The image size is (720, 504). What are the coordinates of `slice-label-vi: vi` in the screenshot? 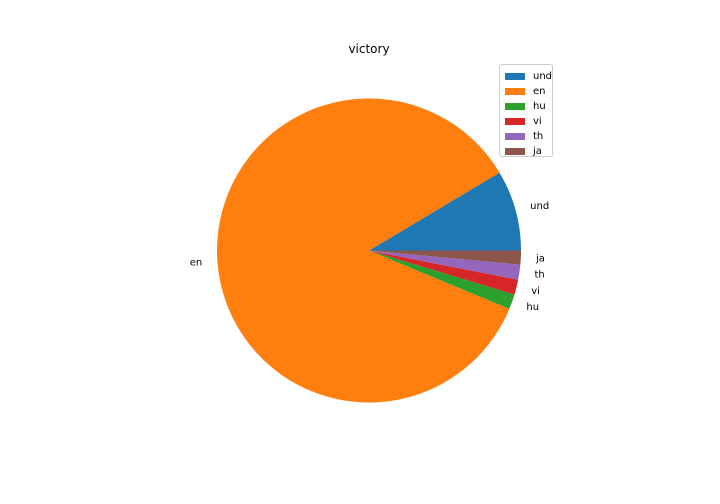 It's located at (535, 291).